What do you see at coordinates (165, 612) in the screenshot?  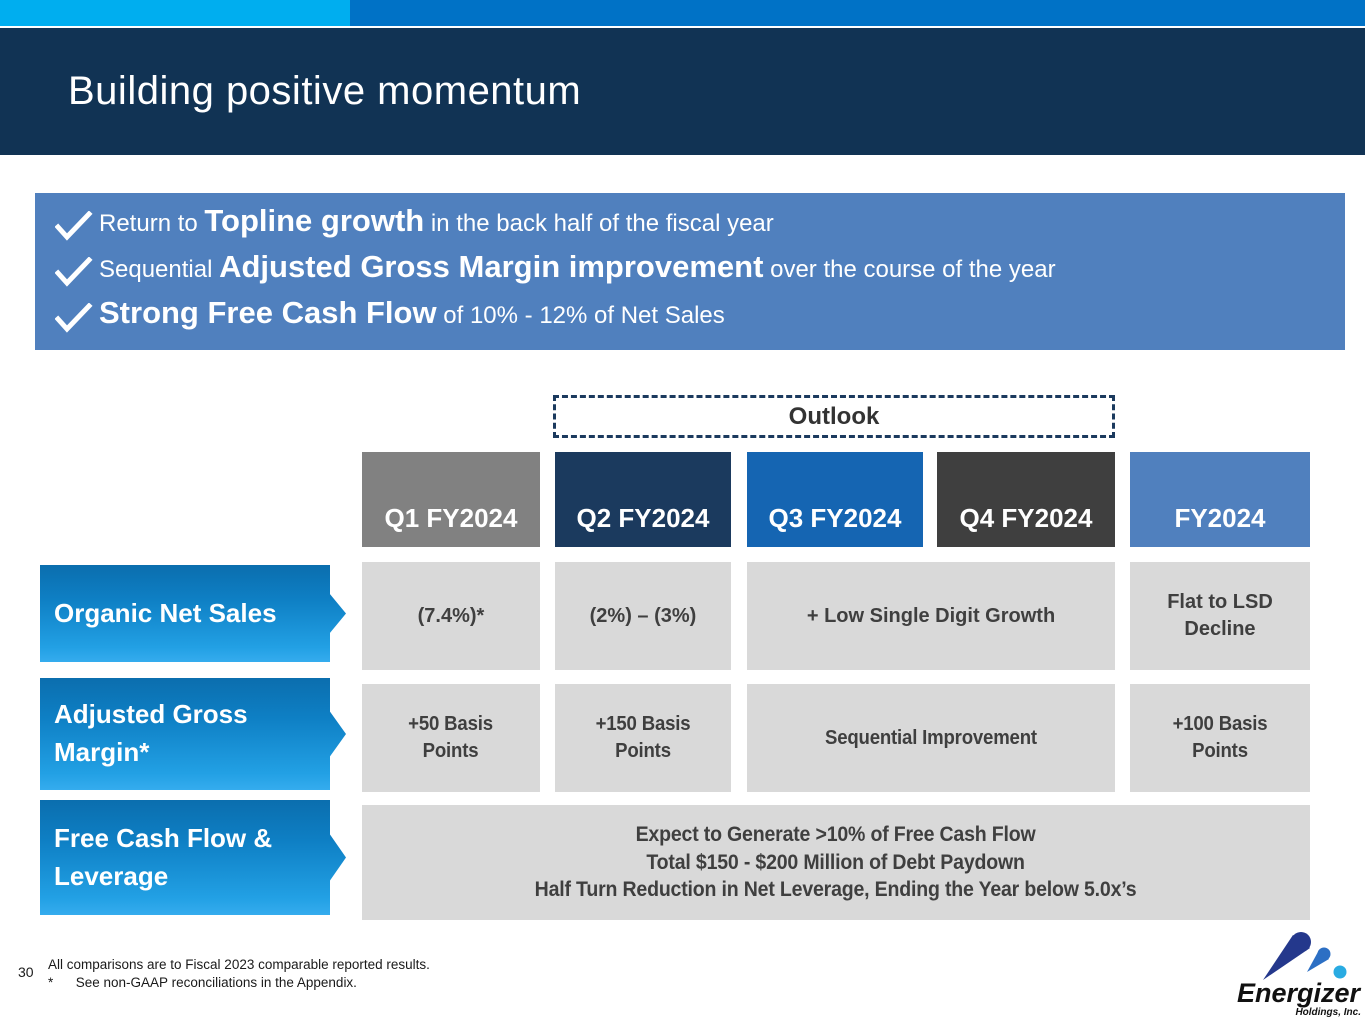 I see `row-label-text: Organic Net Sales` at bounding box center [165, 612].